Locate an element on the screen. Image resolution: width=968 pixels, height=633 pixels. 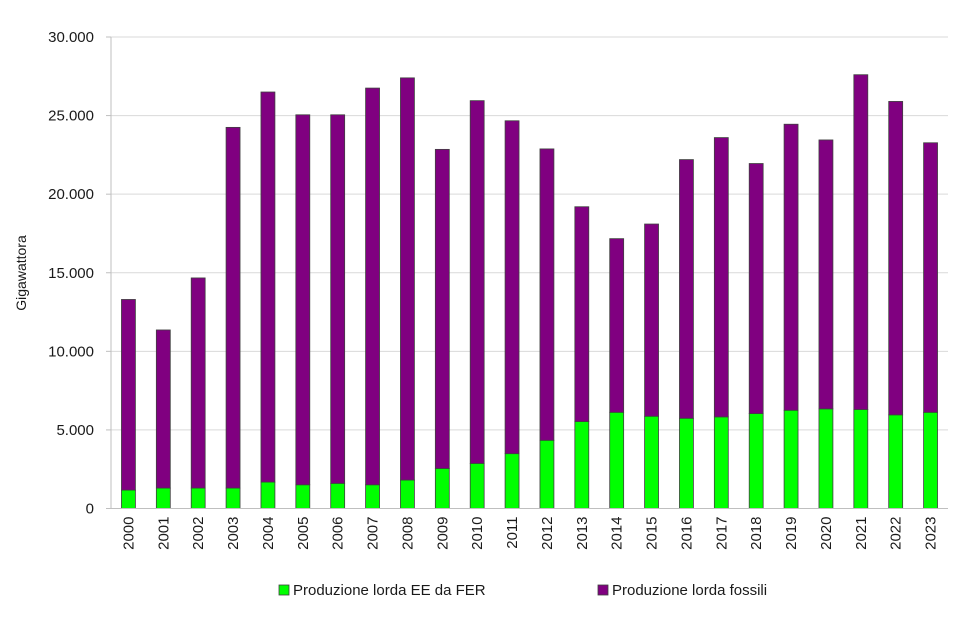
legend-label: Produzione lorda fossili is located at coordinates (689, 590).